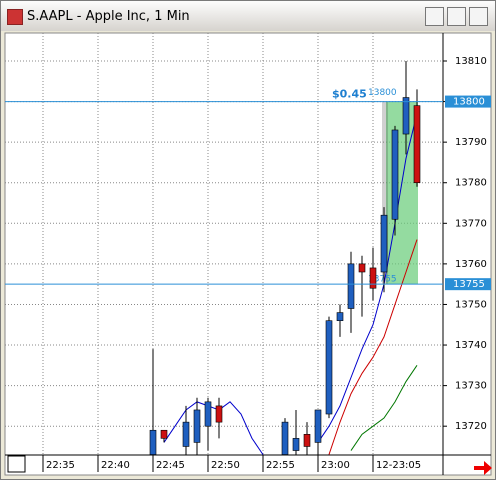 The height and width of the screenshot is (480, 496). What do you see at coordinates (16, 464) in the screenshot?
I see `corner-box` at bounding box center [16, 464].